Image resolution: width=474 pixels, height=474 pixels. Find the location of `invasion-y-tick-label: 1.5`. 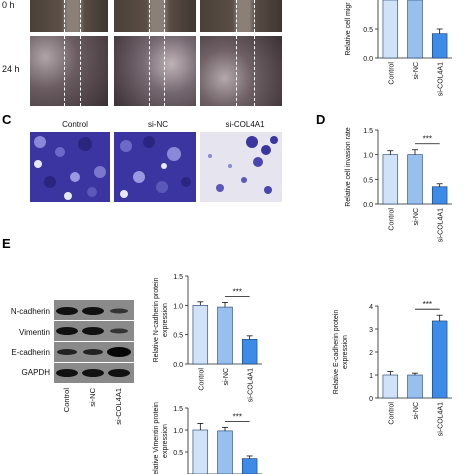

invasion-y-tick-label: 1.5 is located at coordinates (368, 131).